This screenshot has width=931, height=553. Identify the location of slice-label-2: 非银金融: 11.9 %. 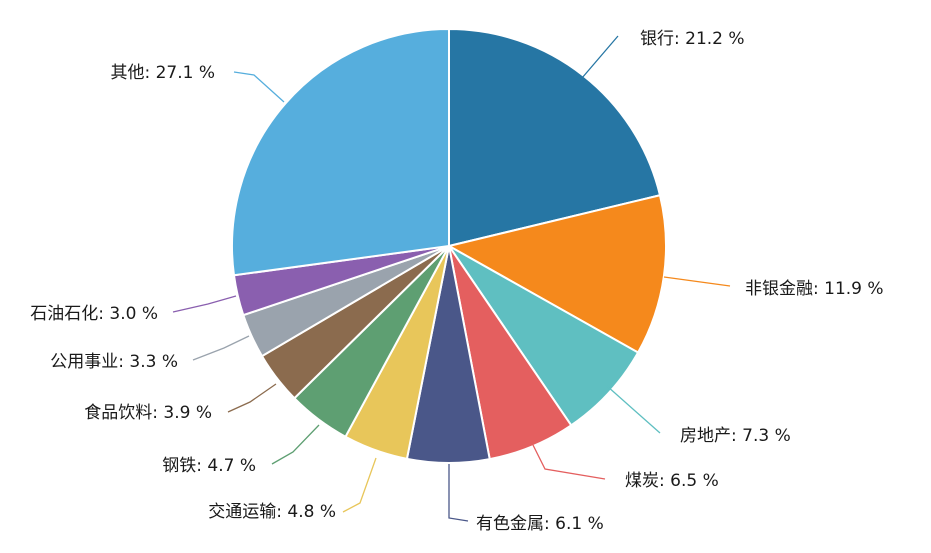
(814, 289).